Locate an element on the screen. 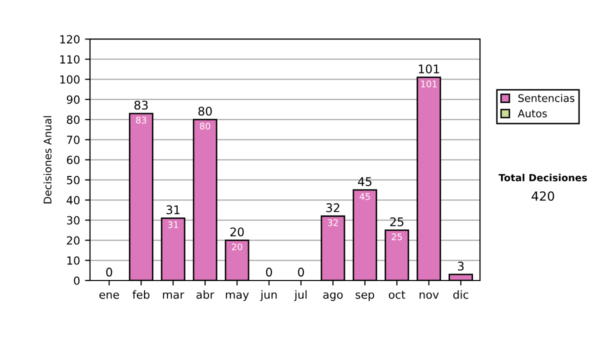  x-tick-label: sep is located at coordinates (365, 296).